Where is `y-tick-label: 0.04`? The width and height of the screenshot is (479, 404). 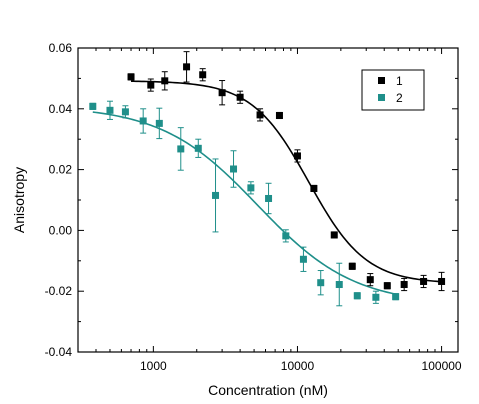 y-tick-label: 0.04 is located at coordinates (61, 109).